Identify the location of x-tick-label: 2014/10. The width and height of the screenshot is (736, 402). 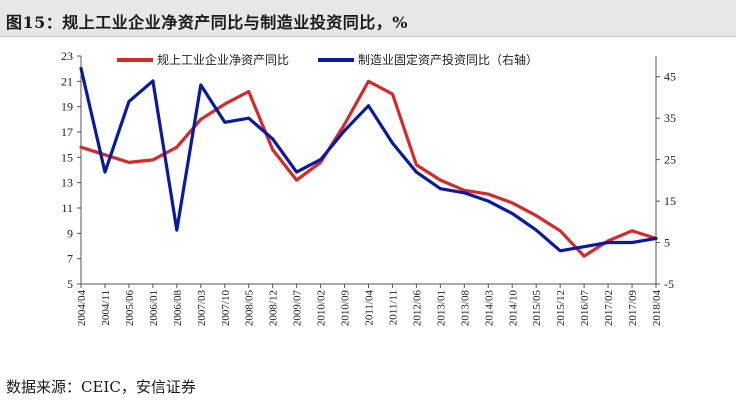
(513, 308).